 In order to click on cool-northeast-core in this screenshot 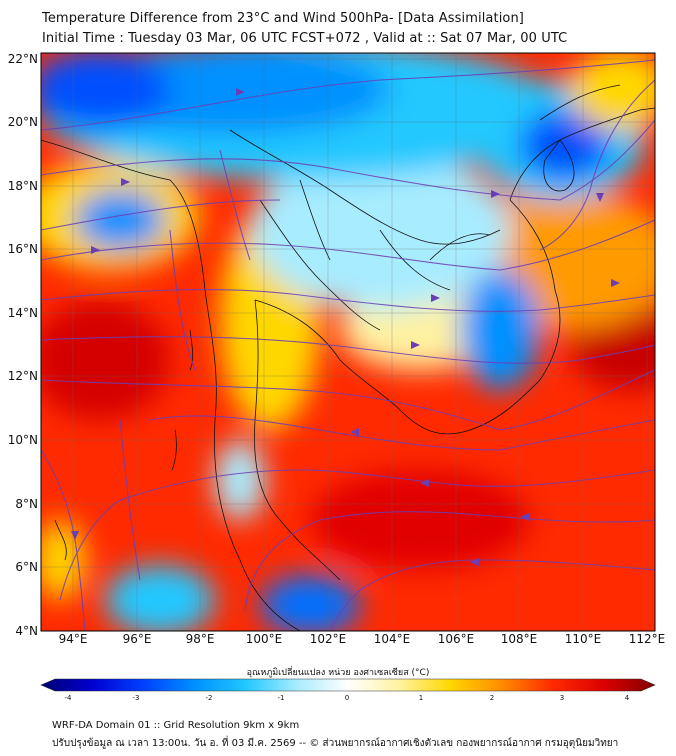, I will do `click(565, 145)`.